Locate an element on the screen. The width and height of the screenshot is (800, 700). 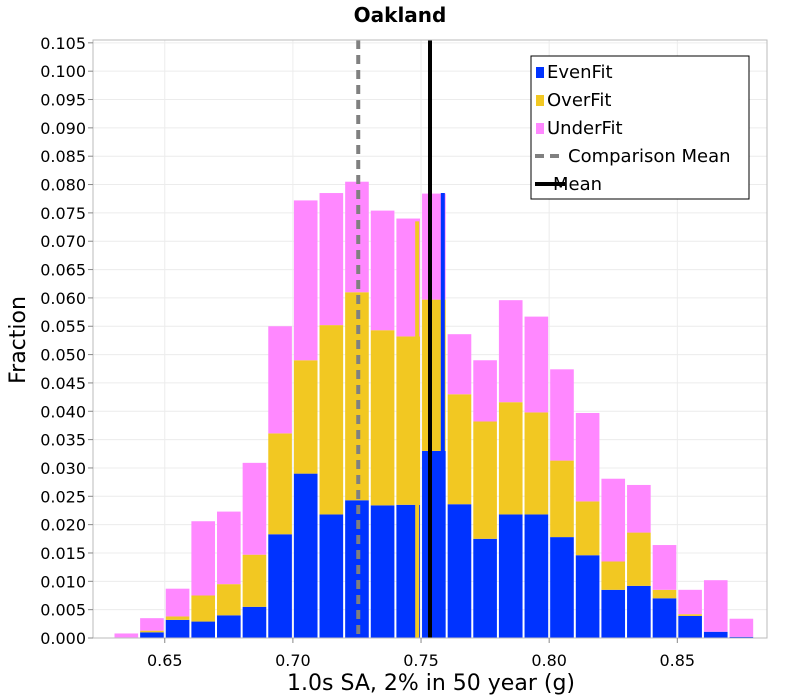
legend-swatch-evenfit is located at coordinates (540, 72).